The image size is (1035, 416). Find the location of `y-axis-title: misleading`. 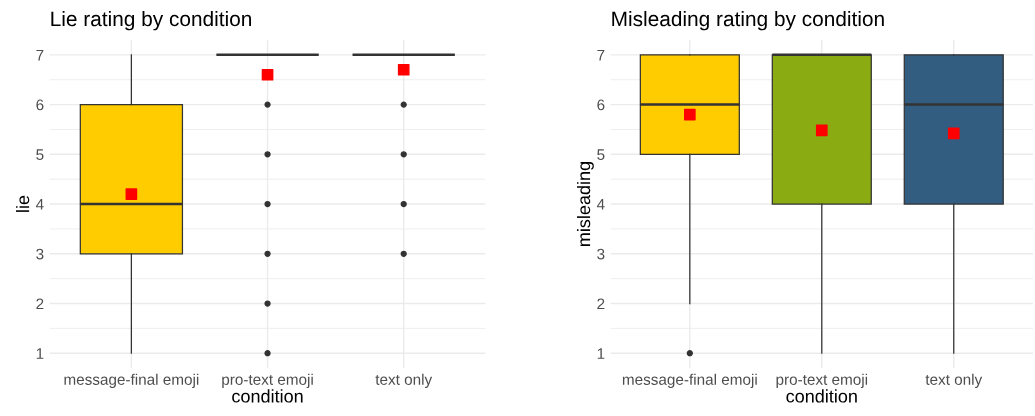

y-axis-title: misleading is located at coordinates (585, 204).